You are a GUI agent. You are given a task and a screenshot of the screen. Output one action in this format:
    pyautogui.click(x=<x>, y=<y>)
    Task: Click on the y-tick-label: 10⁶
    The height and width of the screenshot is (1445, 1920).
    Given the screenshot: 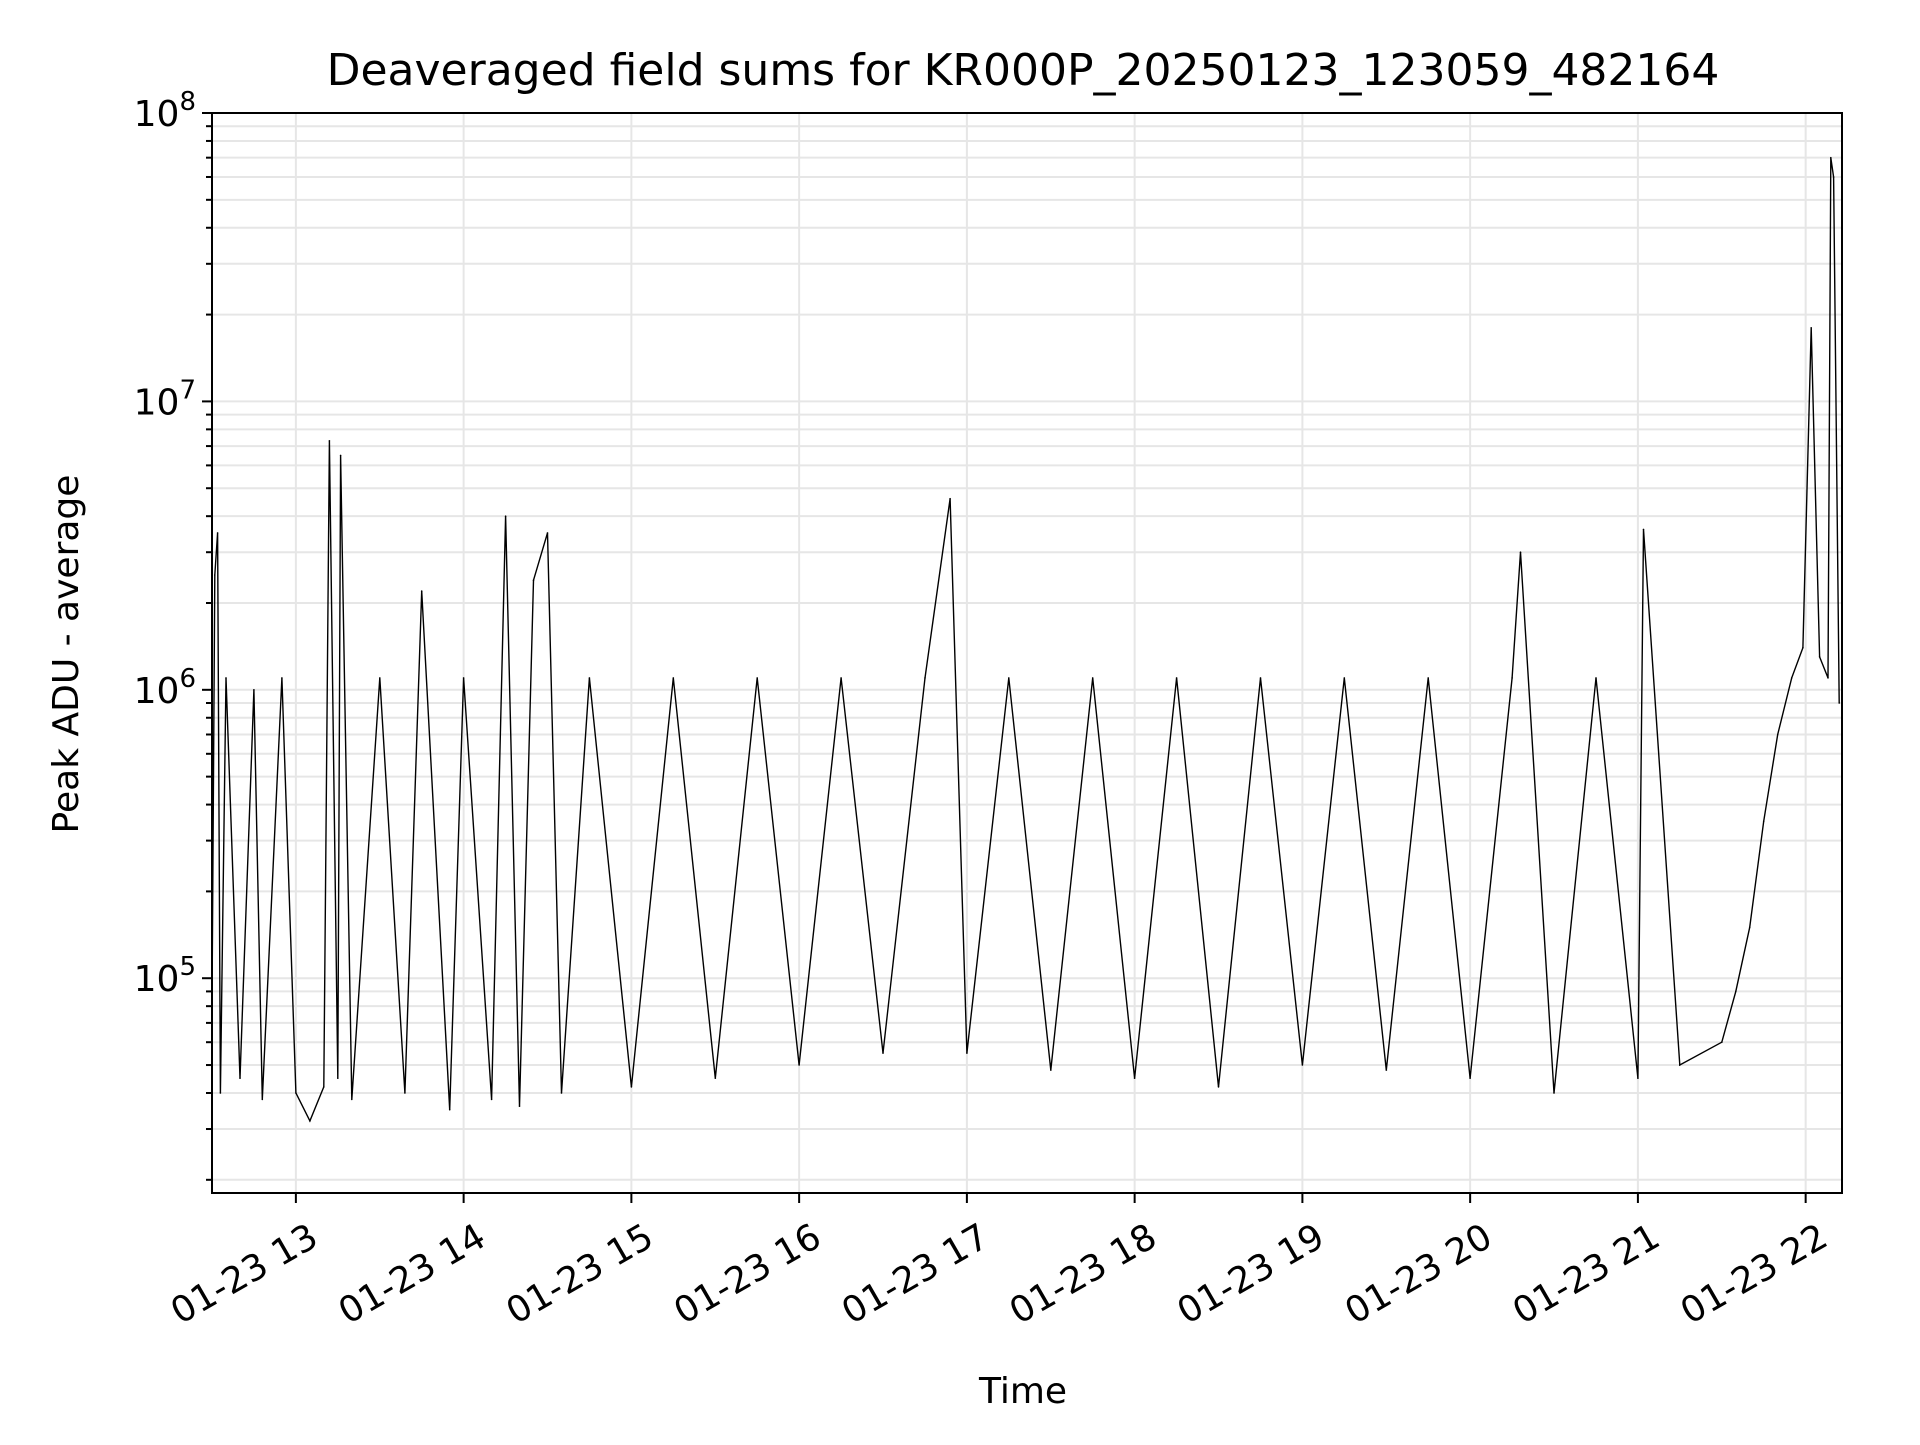 What is the action you would take?
    pyautogui.click(x=165, y=688)
    